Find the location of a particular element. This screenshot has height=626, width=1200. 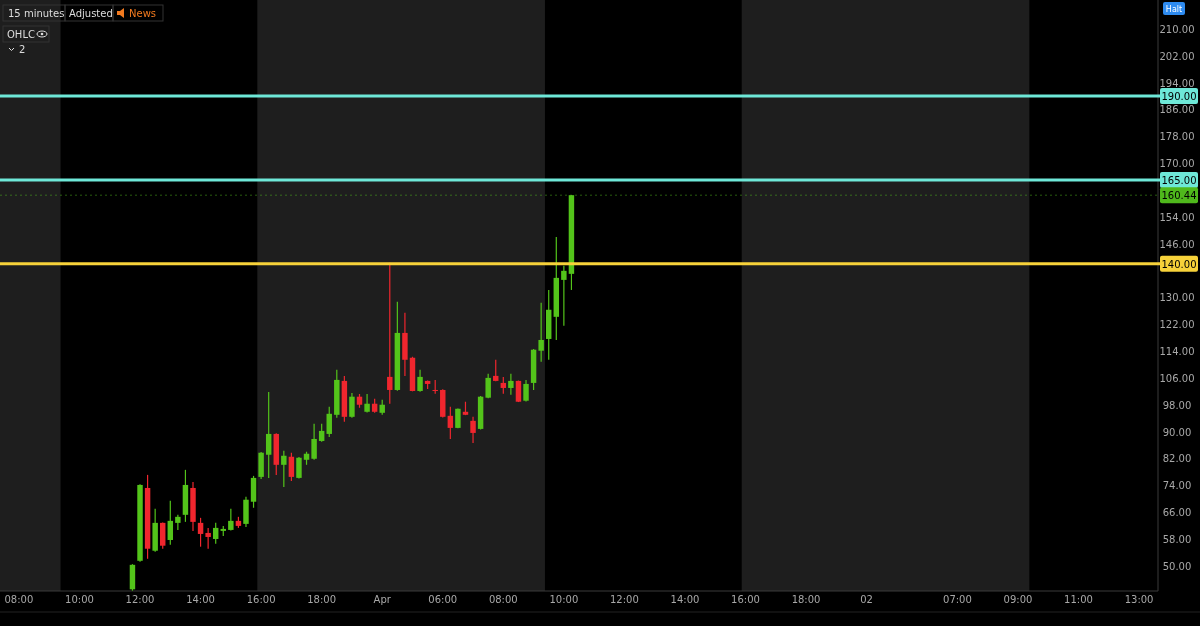

y-tick-label: 194.00 is located at coordinates (1177, 83).